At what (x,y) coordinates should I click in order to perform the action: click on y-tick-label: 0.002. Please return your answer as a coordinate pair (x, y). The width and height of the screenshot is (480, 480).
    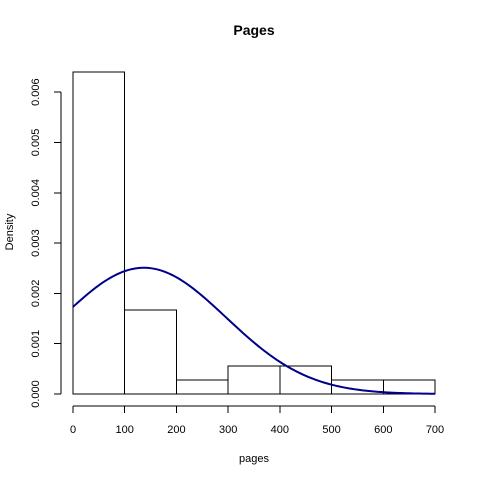
    Looking at the image, I should click on (36, 294).